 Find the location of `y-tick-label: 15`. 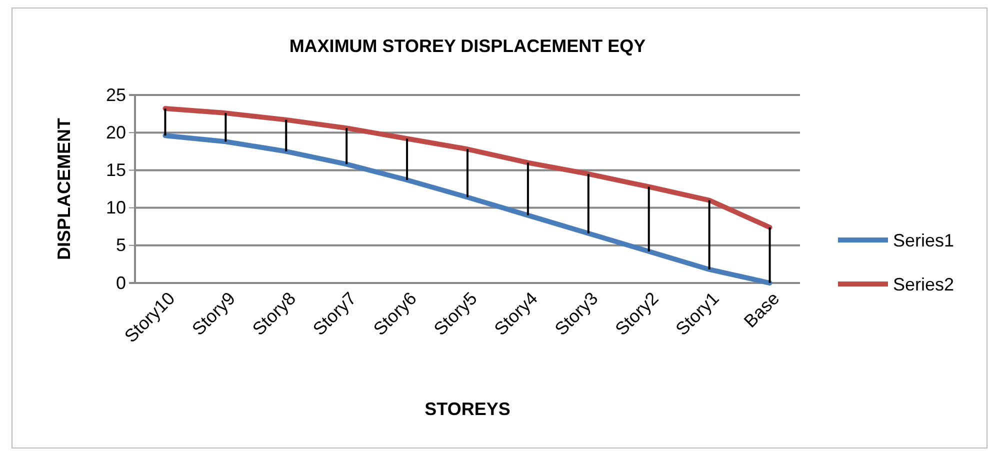

y-tick-label: 15 is located at coordinates (116, 170).